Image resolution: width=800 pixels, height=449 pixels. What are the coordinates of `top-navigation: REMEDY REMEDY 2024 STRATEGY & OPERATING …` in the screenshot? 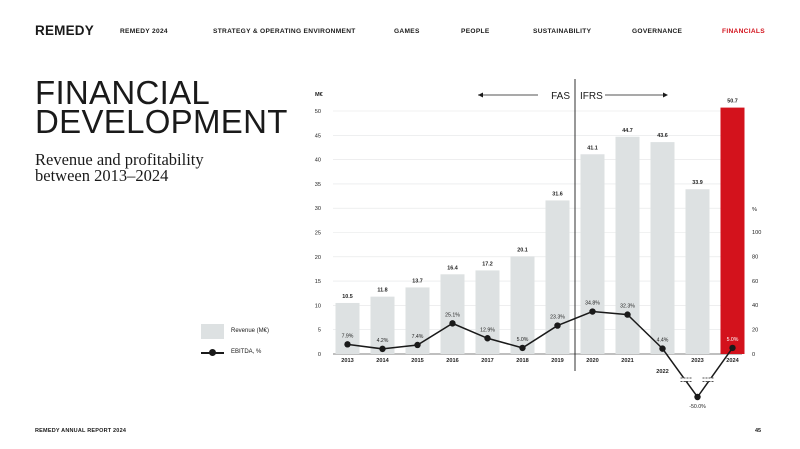 It's located at (400, 22).